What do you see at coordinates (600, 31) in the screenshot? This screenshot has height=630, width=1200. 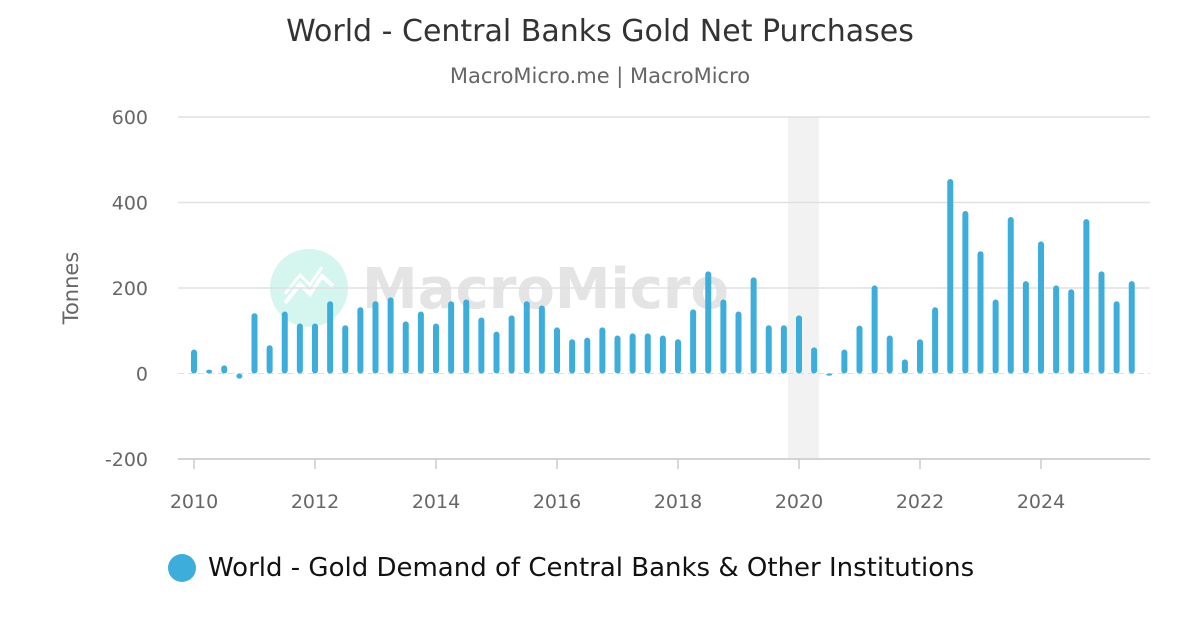 I see `chart-title: World - Central Banks Gold Net Purchases` at bounding box center [600, 31].